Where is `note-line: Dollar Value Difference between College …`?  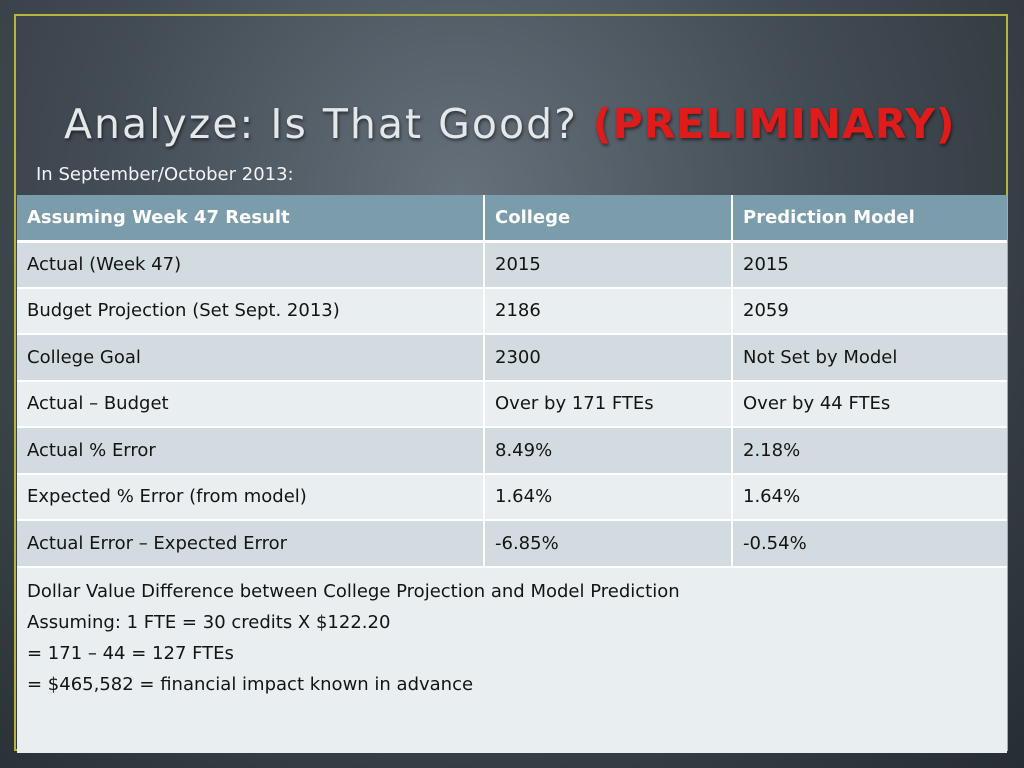
note-line: Dollar Value Difference between College … is located at coordinates (353, 591).